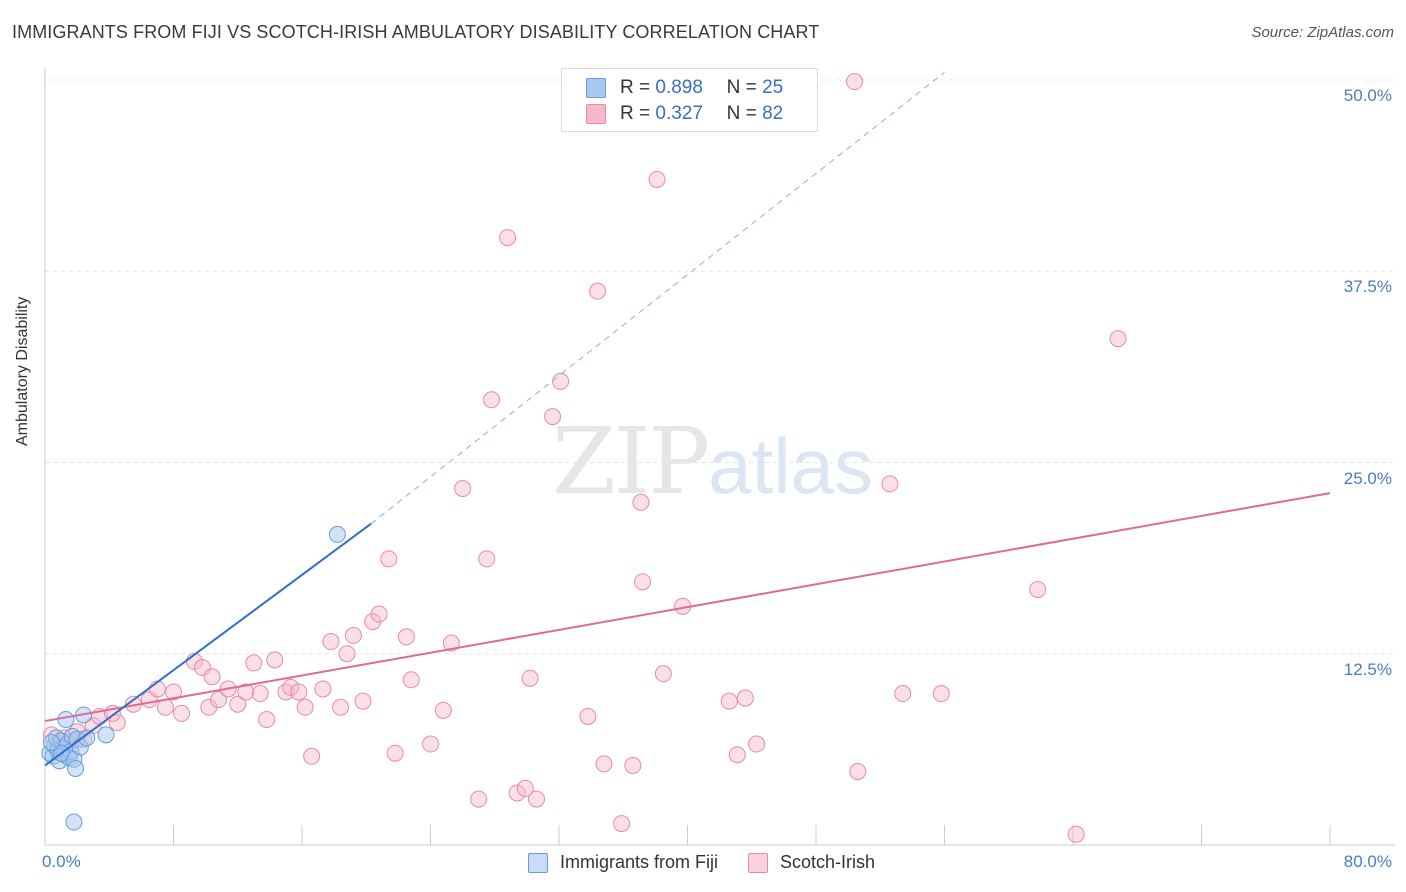 The height and width of the screenshot is (892, 1406). I want to click on stats-row-fiji: R = 0.898 N = 25, so click(684, 88).